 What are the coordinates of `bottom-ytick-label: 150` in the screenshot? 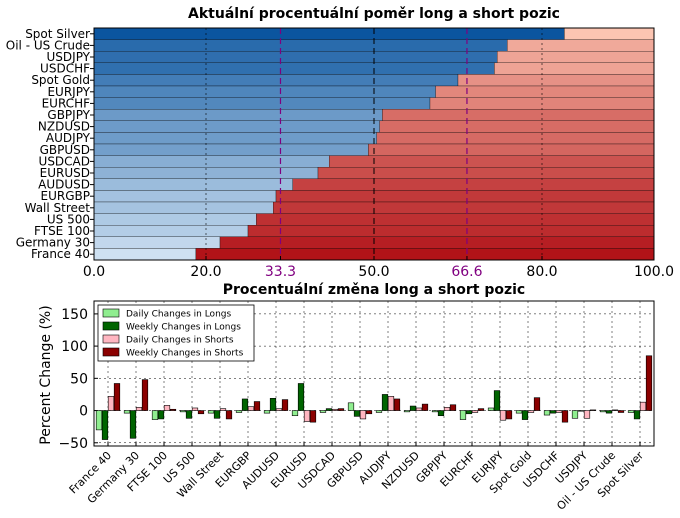 It's located at (74, 315).